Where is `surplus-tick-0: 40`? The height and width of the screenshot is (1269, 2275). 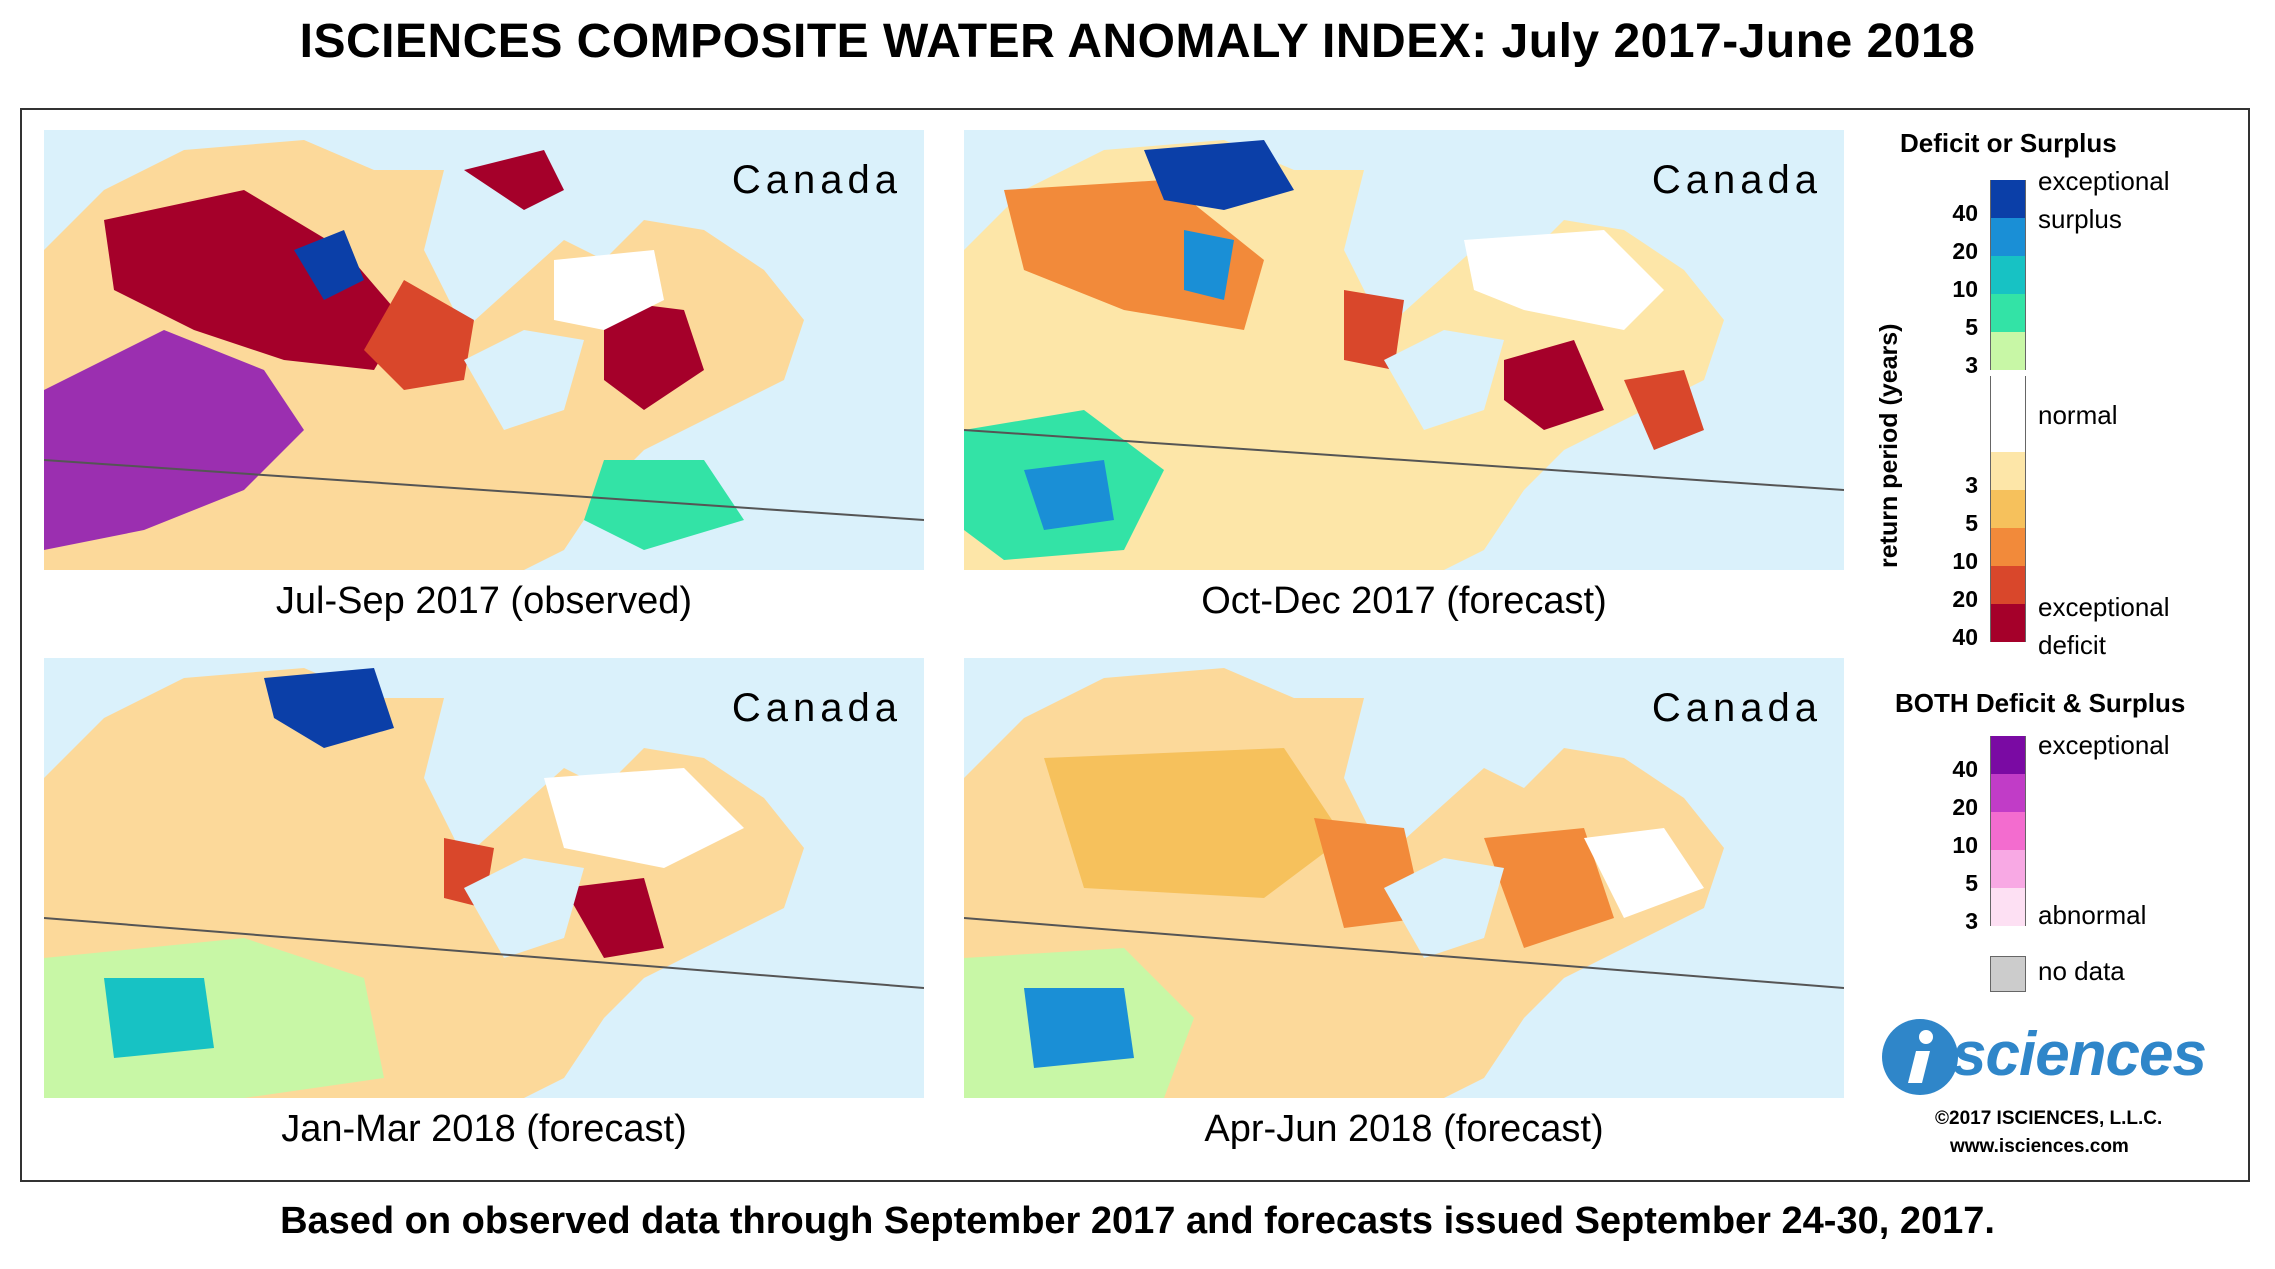 surplus-tick-0: 40 is located at coordinates (1965, 213).